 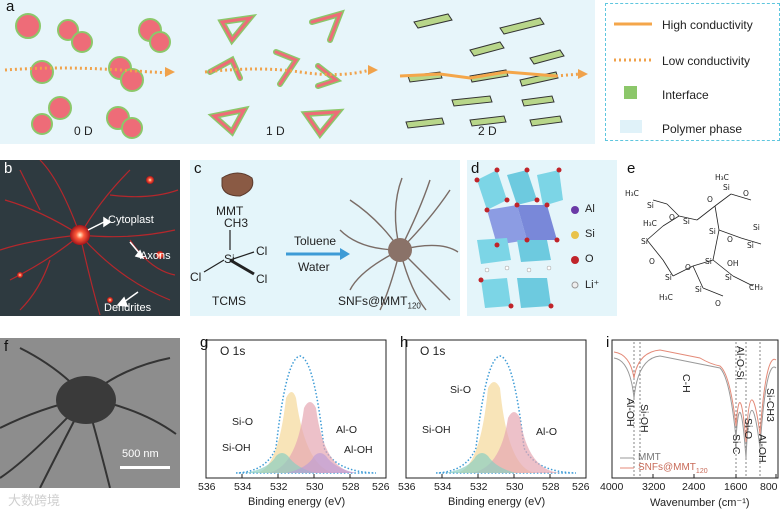 I want to click on tick-i-0: 4000, so click(x=612, y=487).